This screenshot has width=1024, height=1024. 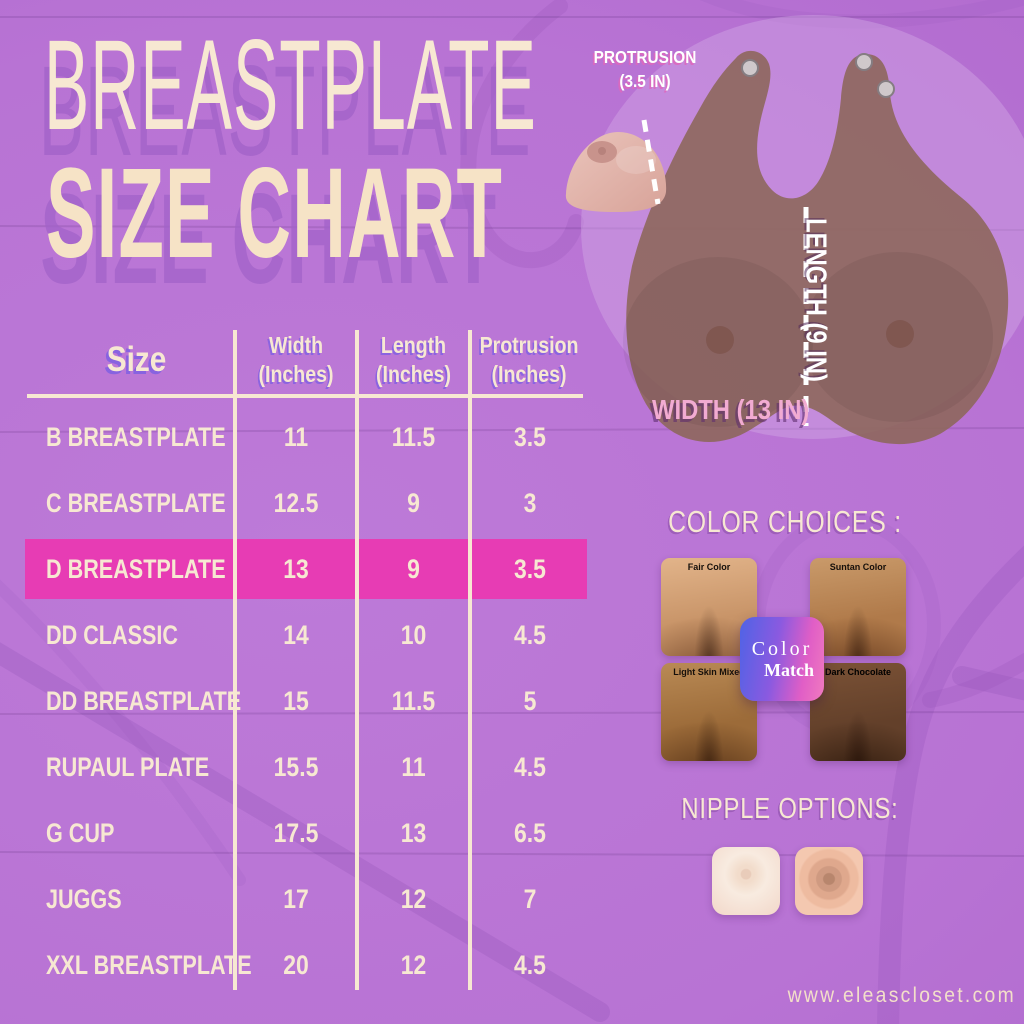 I want to click on badge-text-color: Color, so click(x=782, y=648).